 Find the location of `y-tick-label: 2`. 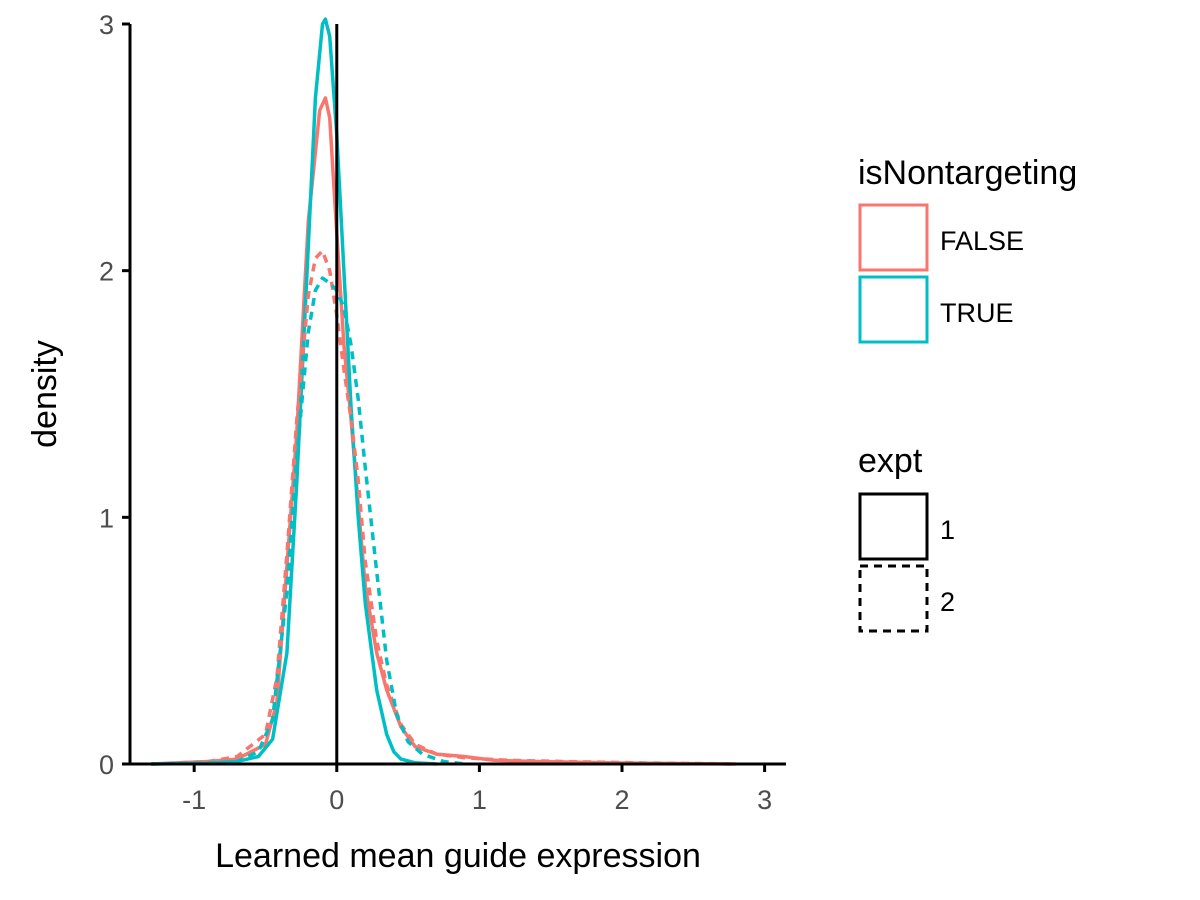

y-tick-label: 2 is located at coordinates (106, 272).